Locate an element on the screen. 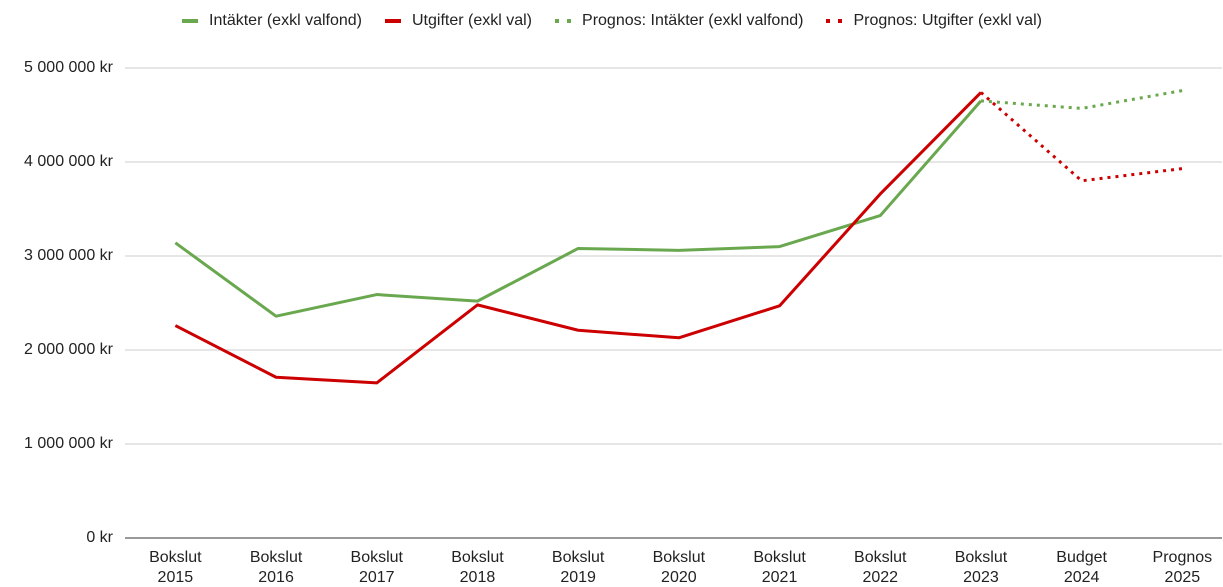 This screenshot has width=1223, height=587. y-tick-label: 4 000 000 kr is located at coordinates (69, 161).